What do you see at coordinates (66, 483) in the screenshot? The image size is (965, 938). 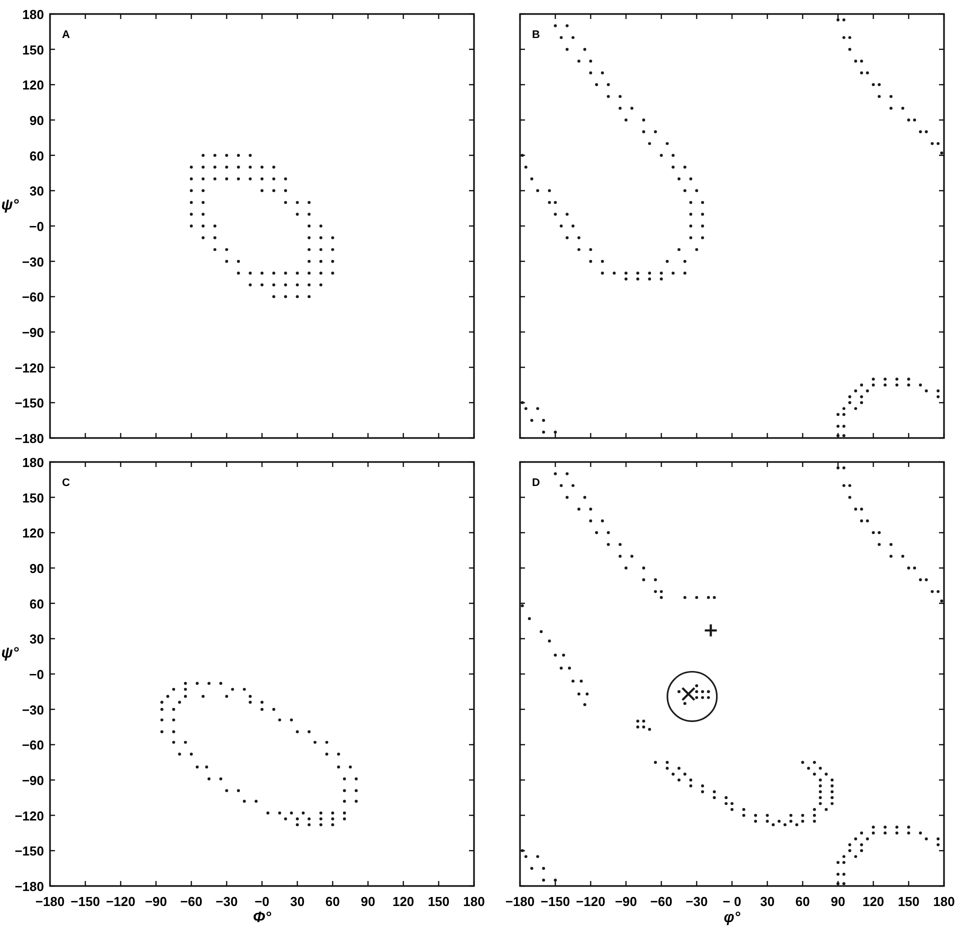 I see `text: C` at bounding box center [66, 483].